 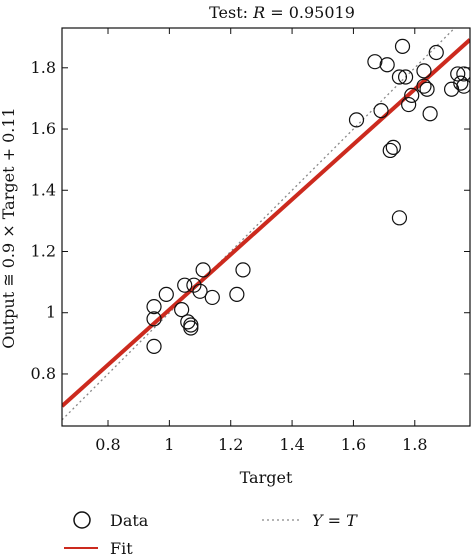 What do you see at coordinates (335, 520) in the screenshot?
I see `legend-identity-label: Y = T` at bounding box center [335, 520].